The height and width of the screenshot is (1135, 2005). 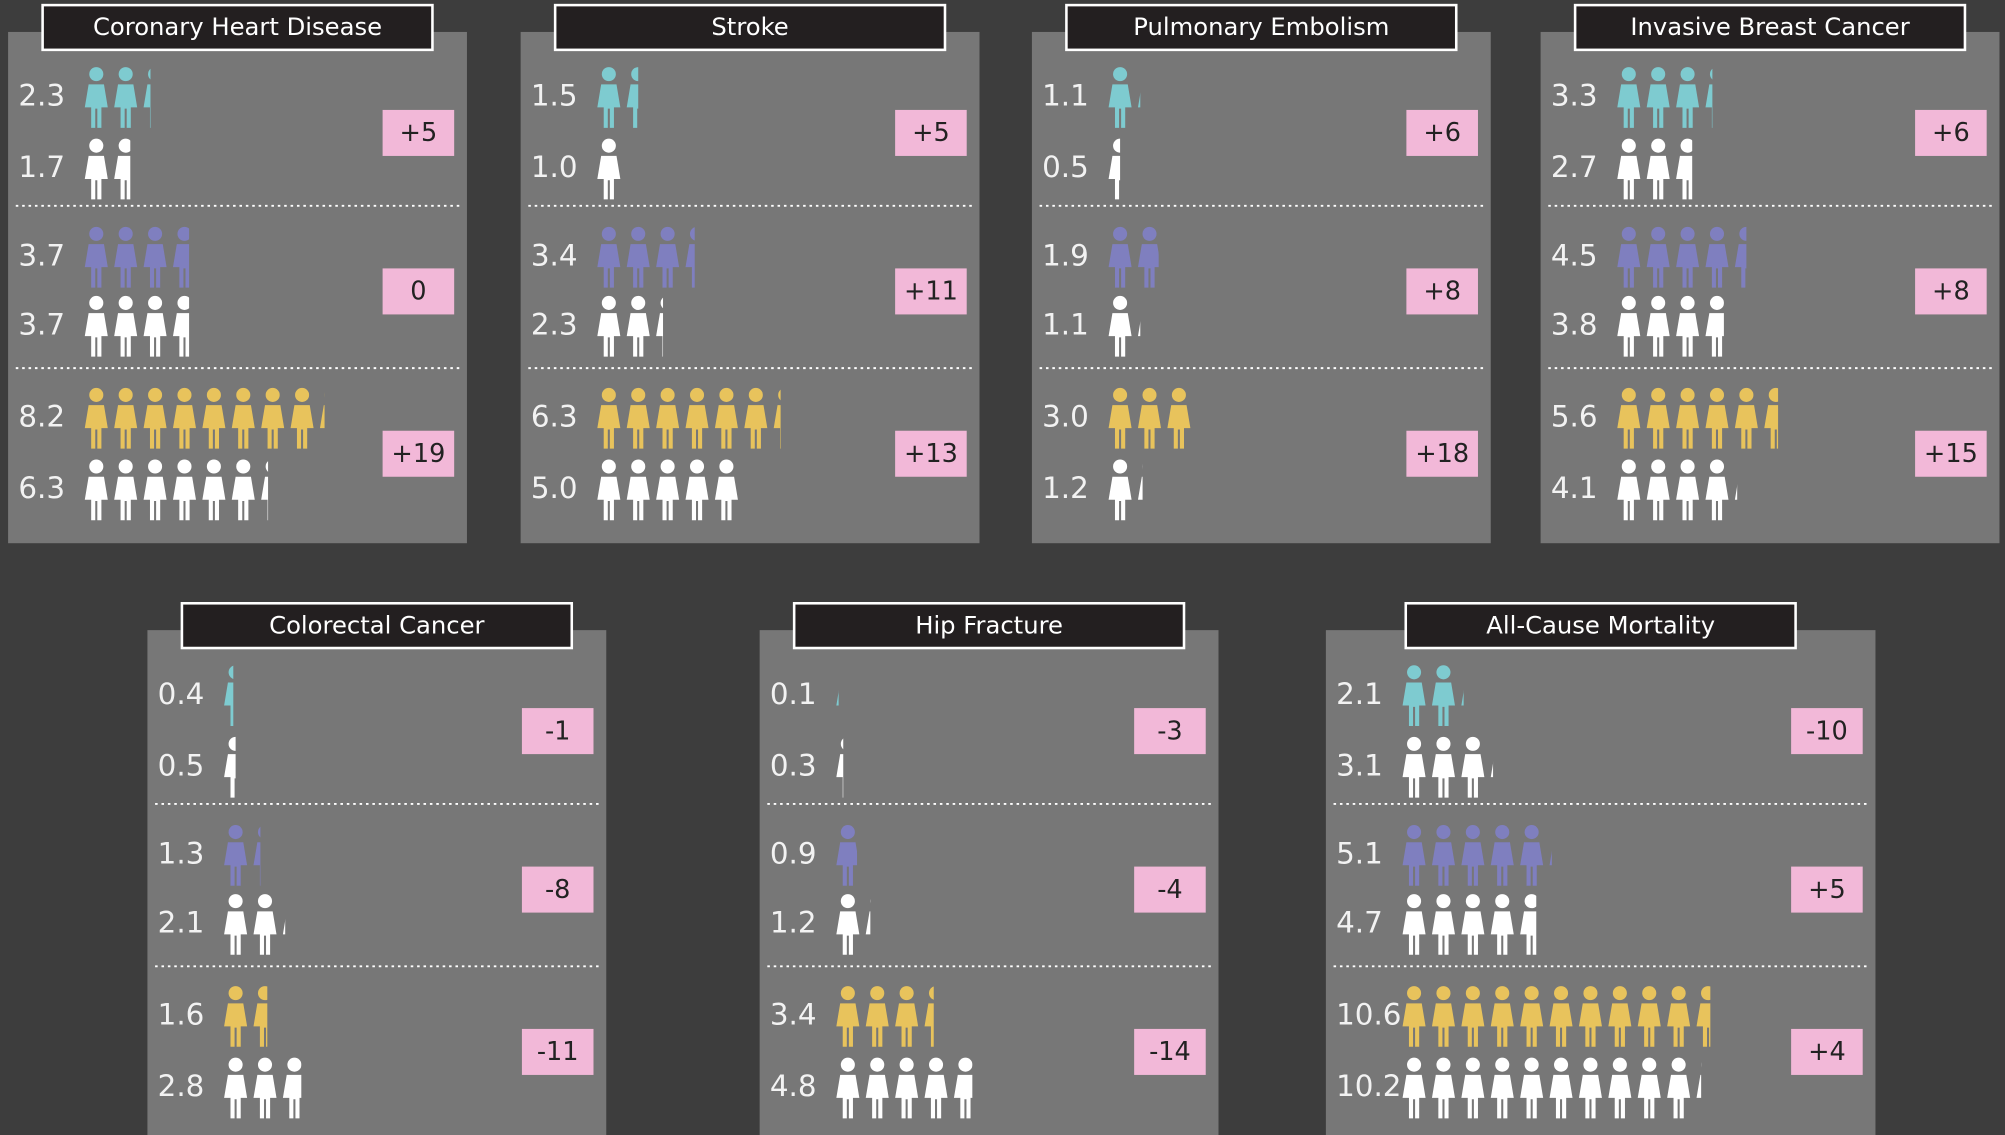 I want to click on difference-label: -3, so click(x=1169, y=731).